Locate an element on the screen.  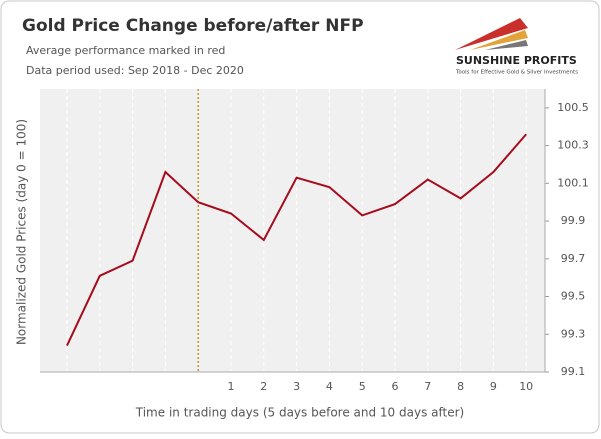
brand: SUNSHINE PROFITS is located at coordinates (516, 60).